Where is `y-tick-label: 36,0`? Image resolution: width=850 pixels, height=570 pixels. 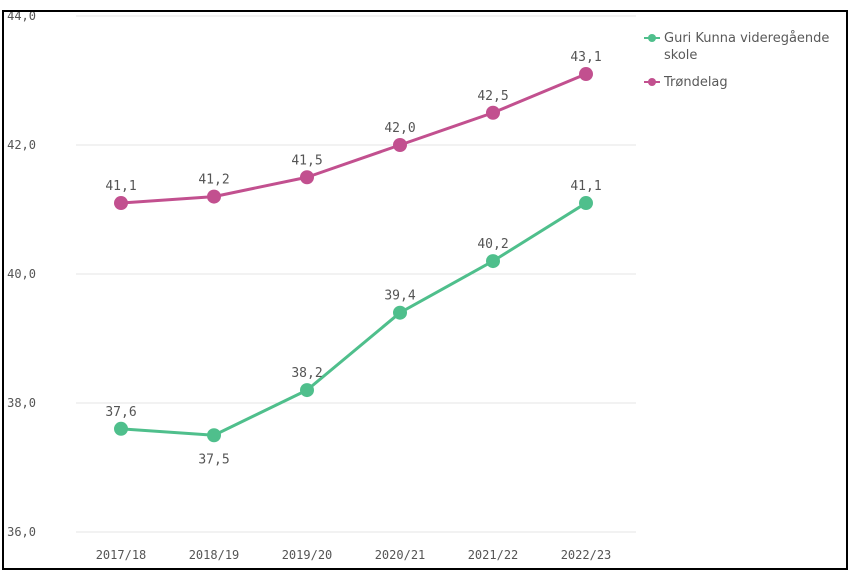 y-tick-label: 36,0 is located at coordinates (21, 532).